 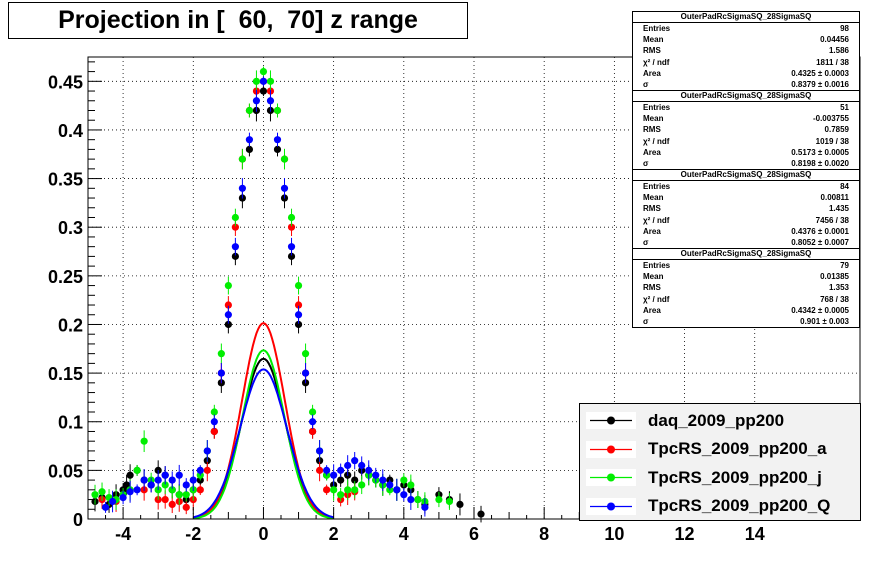 What do you see at coordinates (834, 299) in the screenshot?
I see `stats-value: 768 / 38` at bounding box center [834, 299].